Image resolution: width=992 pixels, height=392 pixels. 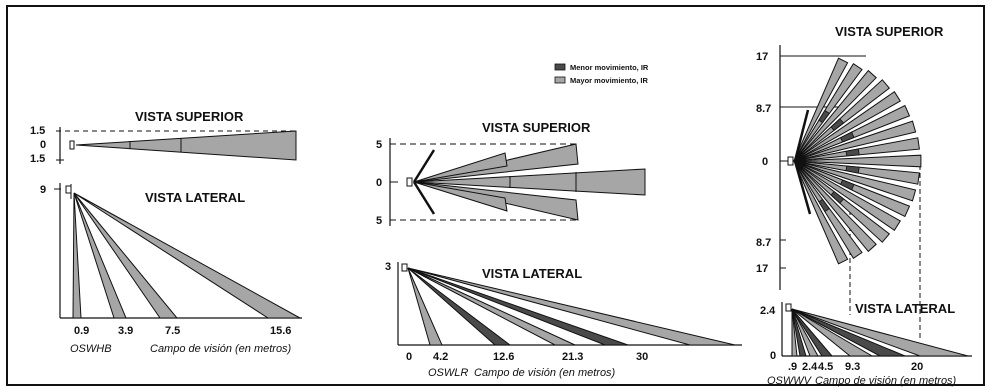 What do you see at coordinates (68, 189) in the screenshot?
I see `oswhb-side-sensor-icon` at bounding box center [68, 189].